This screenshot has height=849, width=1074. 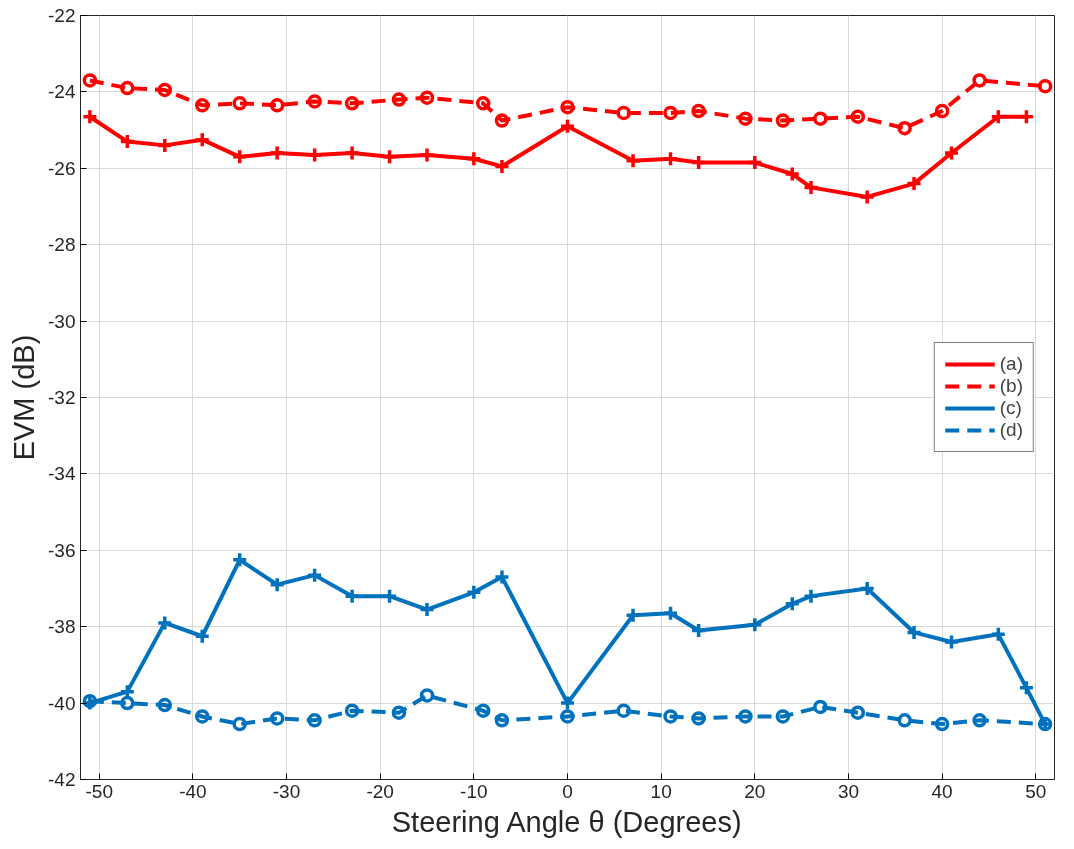 What do you see at coordinates (62, 321) in the screenshot?
I see `y-tick-label: -30` at bounding box center [62, 321].